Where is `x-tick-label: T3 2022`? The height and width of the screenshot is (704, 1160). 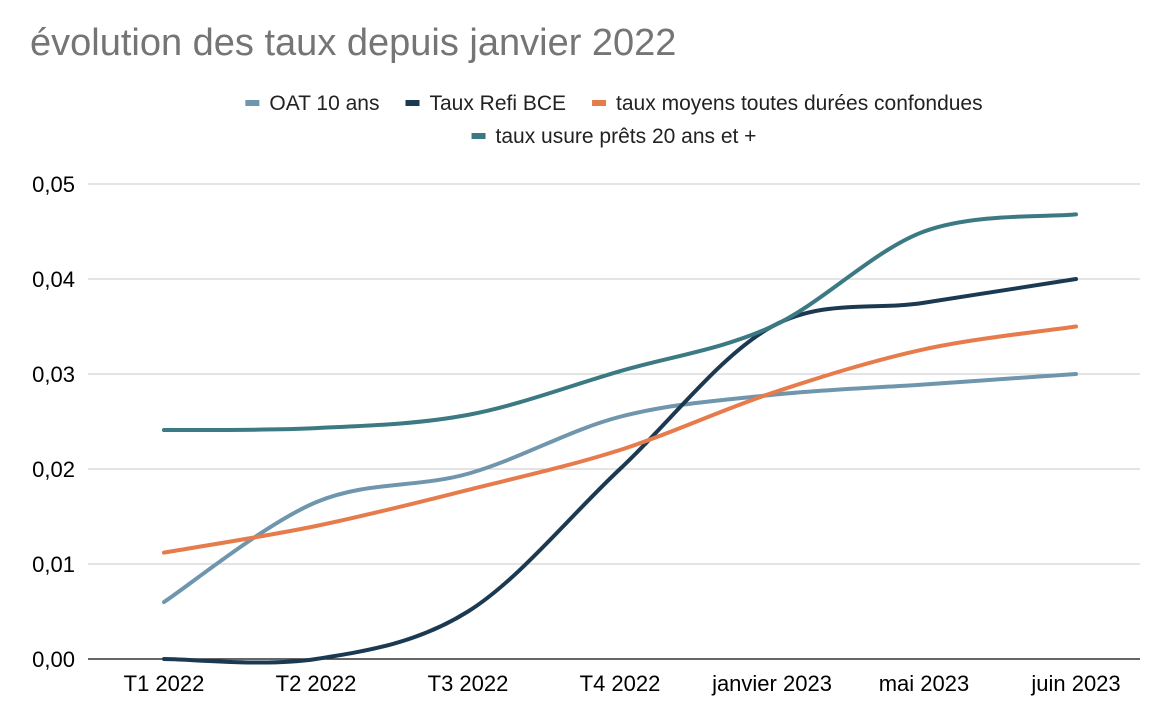 x-tick-label: T3 2022 is located at coordinates (468, 683).